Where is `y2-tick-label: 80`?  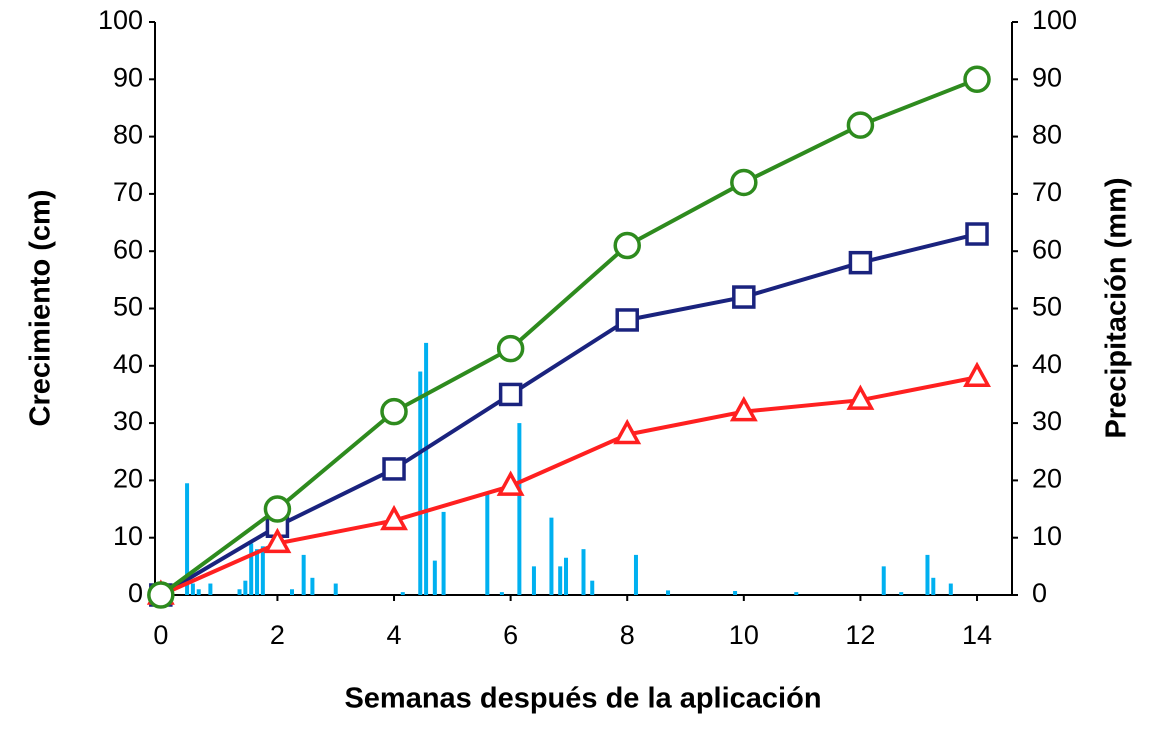 y2-tick-label: 80 is located at coordinates (1047, 135).